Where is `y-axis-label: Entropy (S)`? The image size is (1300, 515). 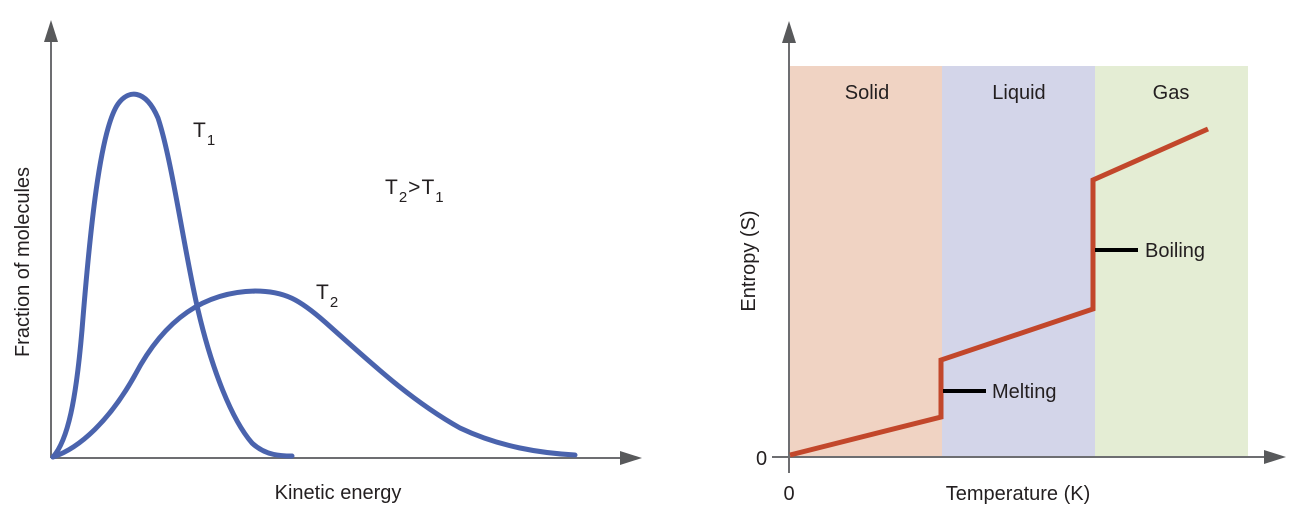
y-axis-label: Entropy (S) is located at coordinates (749, 260).